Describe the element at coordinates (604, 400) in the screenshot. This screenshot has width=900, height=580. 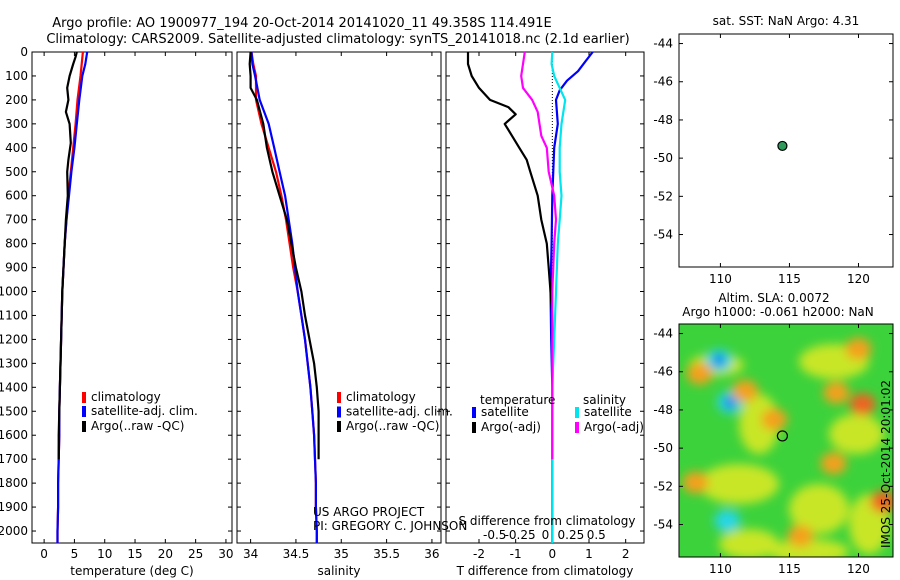
I see `legend-heading: salinity` at that location.